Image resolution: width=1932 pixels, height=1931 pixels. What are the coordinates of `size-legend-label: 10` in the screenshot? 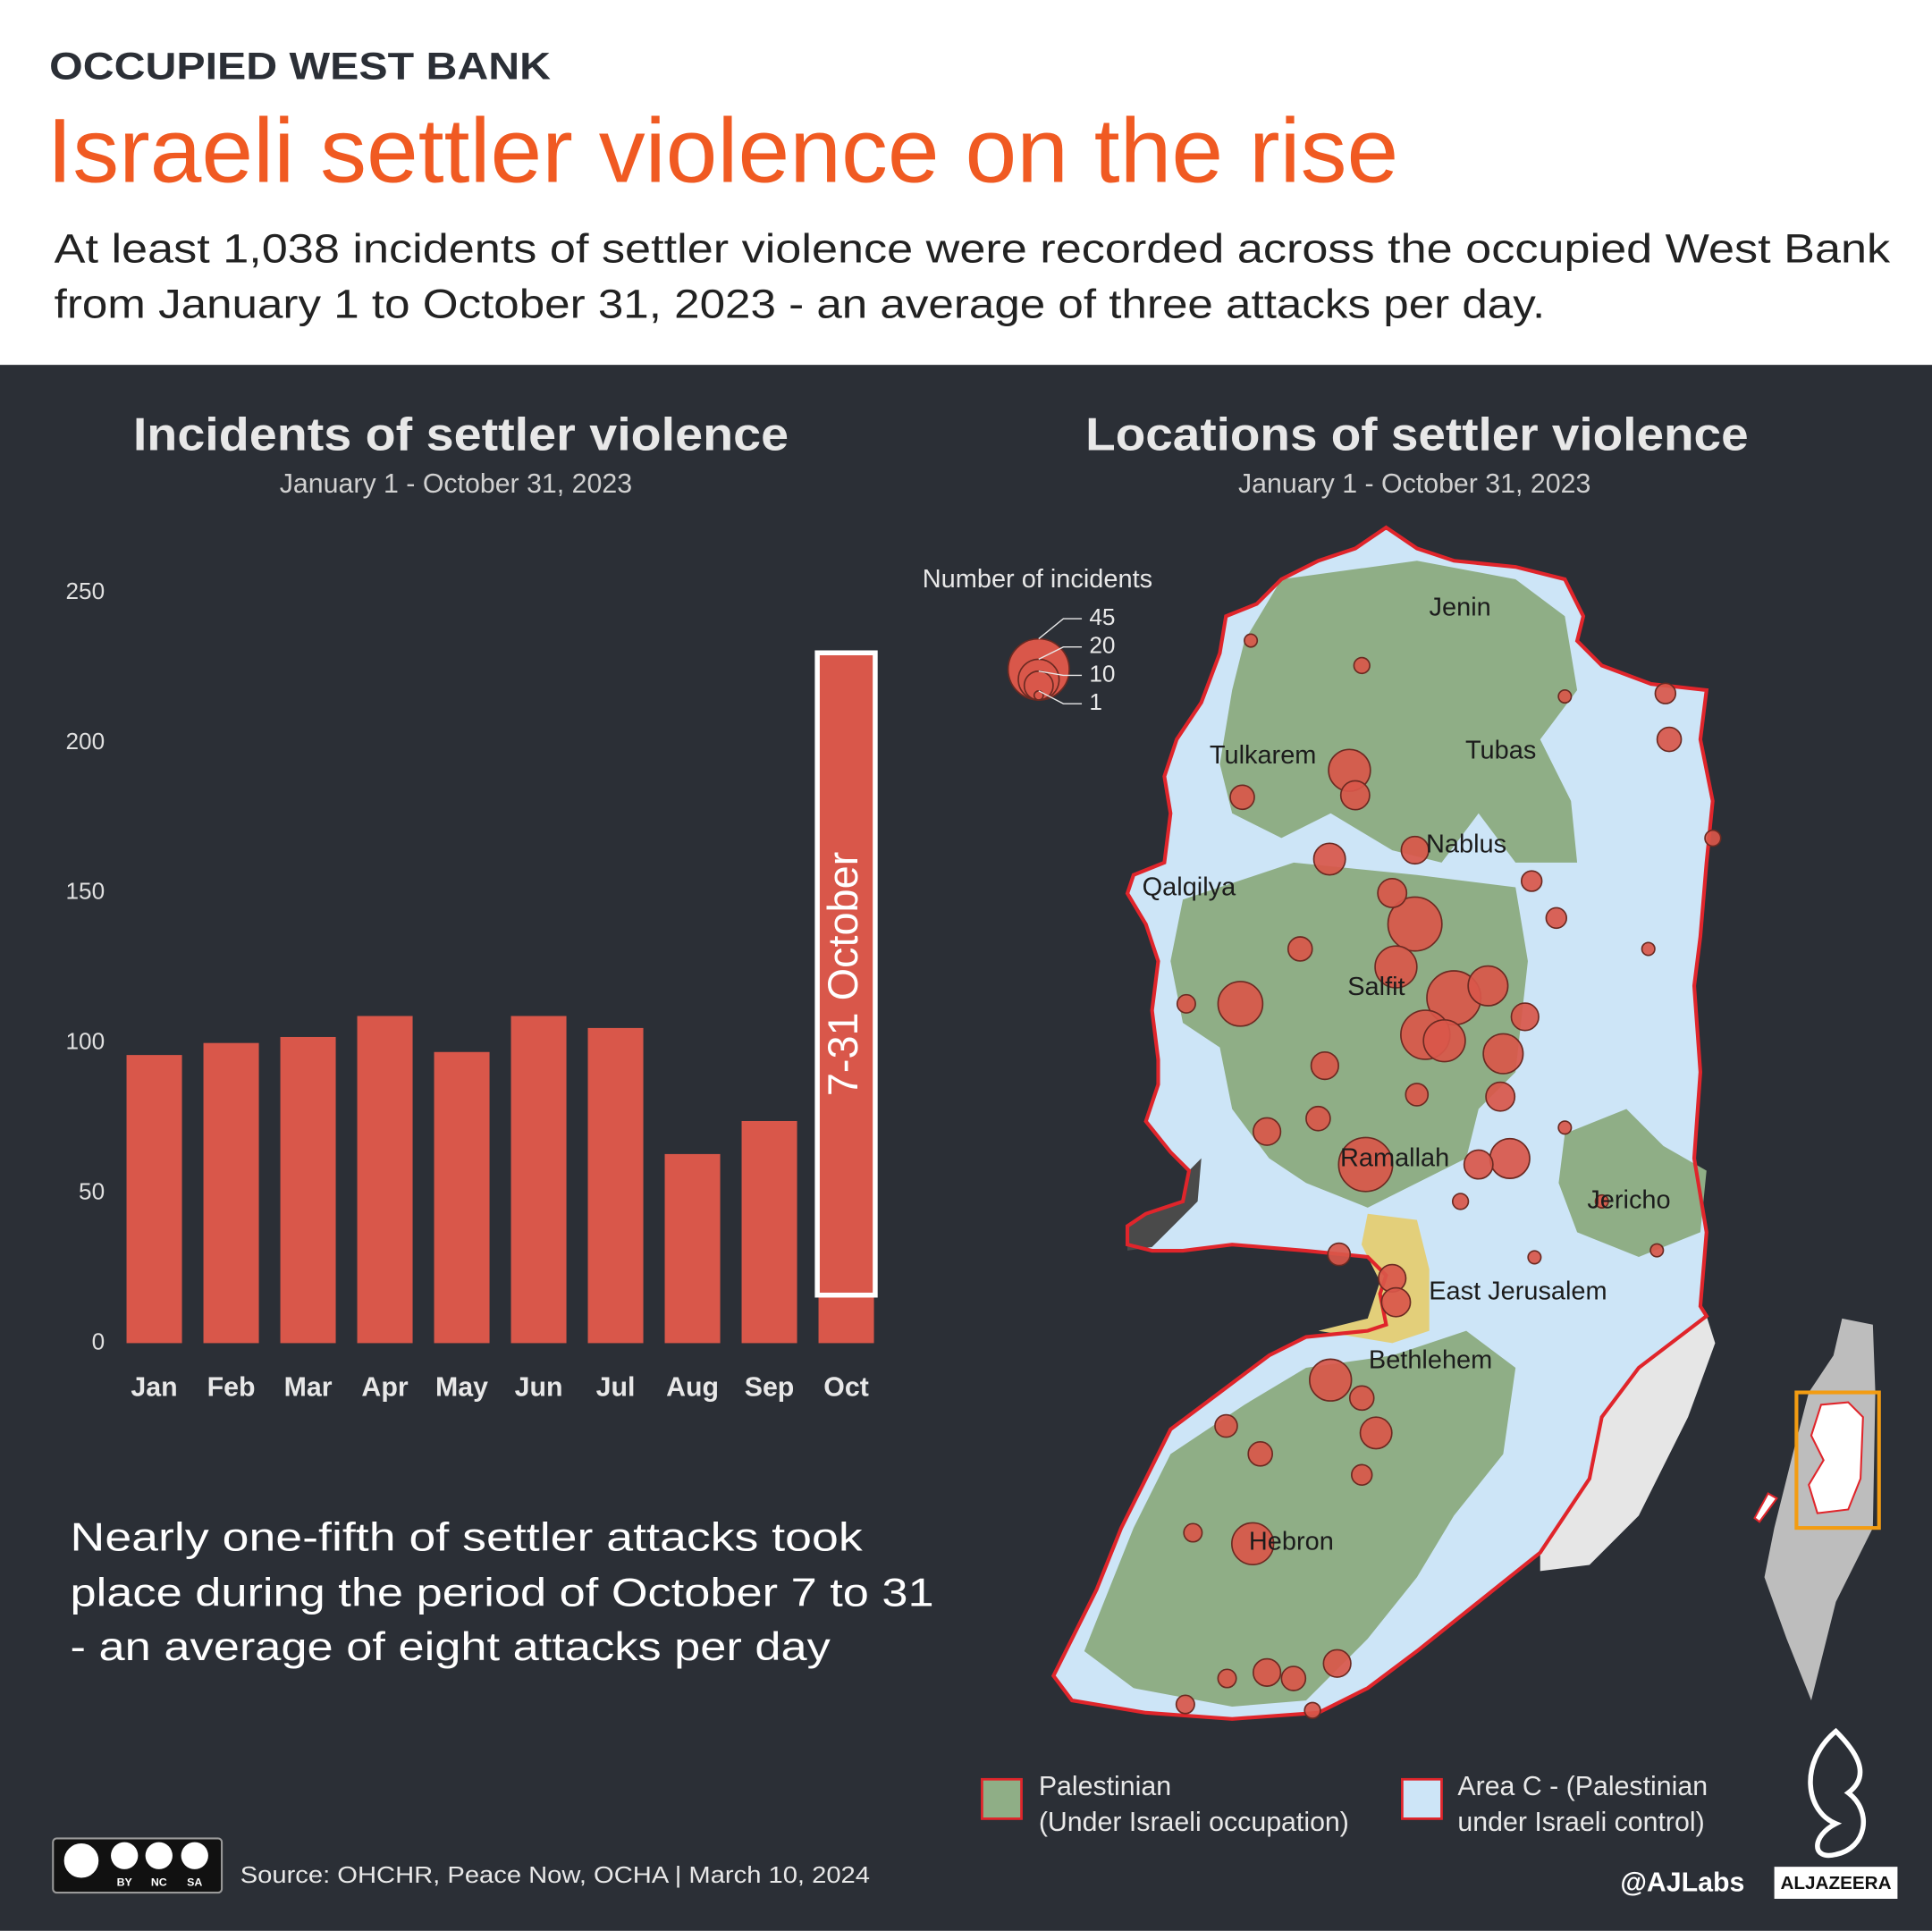 It's located at (1102, 673).